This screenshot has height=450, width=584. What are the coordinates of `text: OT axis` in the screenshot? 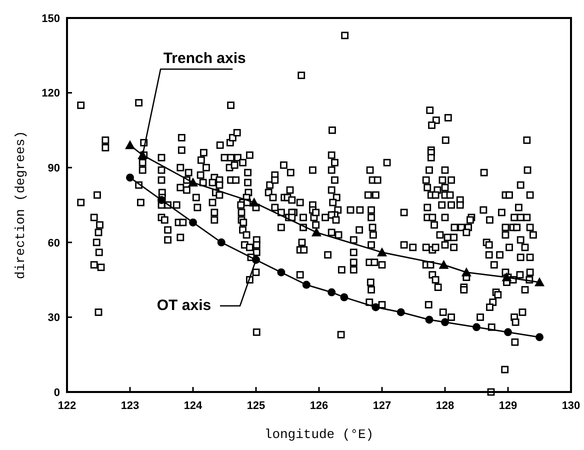 It's located at (184, 305).